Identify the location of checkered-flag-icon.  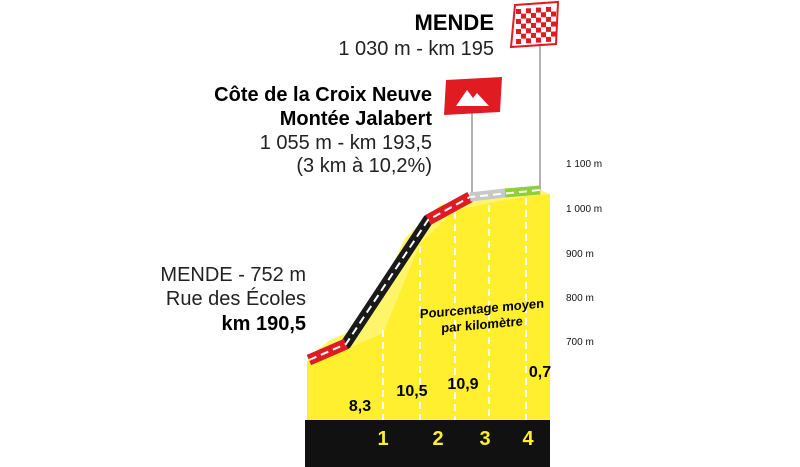
(534, 24).